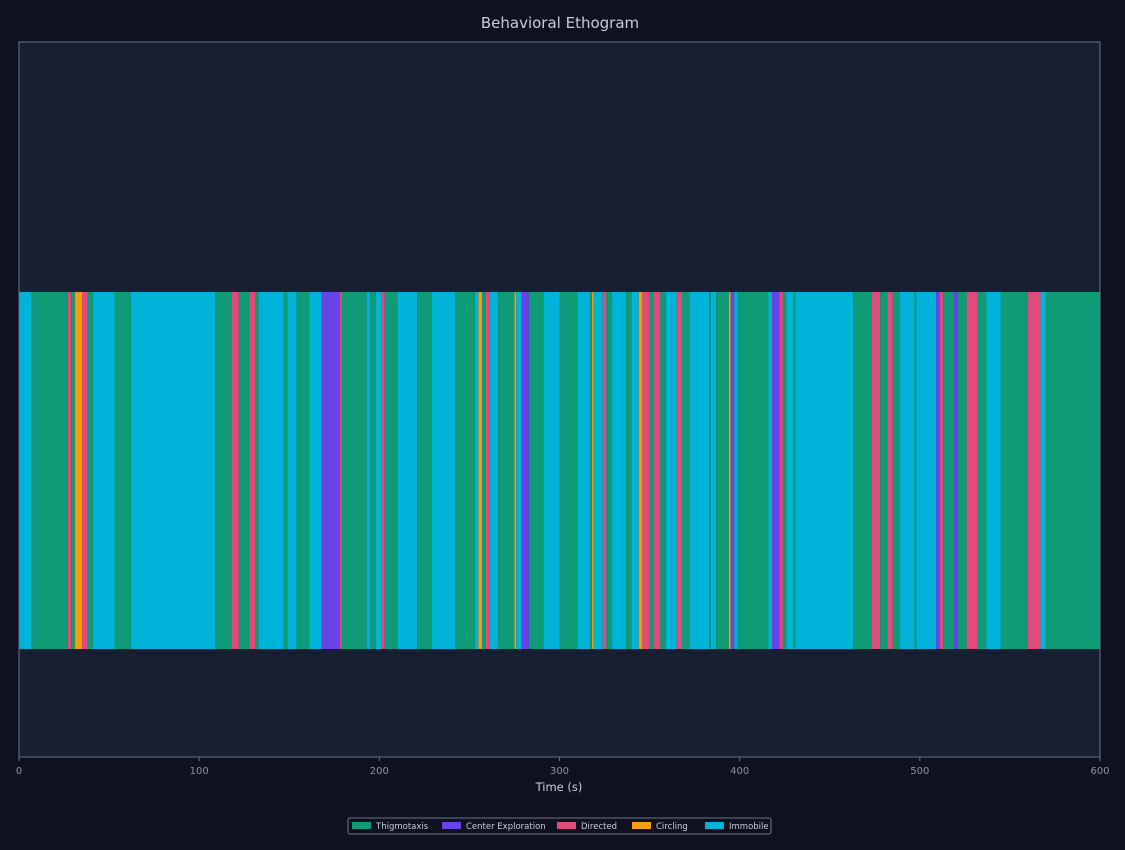 The width and height of the screenshot is (1125, 850). What do you see at coordinates (402, 827) in the screenshot?
I see `legend-label: Thigmotaxis` at bounding box center [402, 827].